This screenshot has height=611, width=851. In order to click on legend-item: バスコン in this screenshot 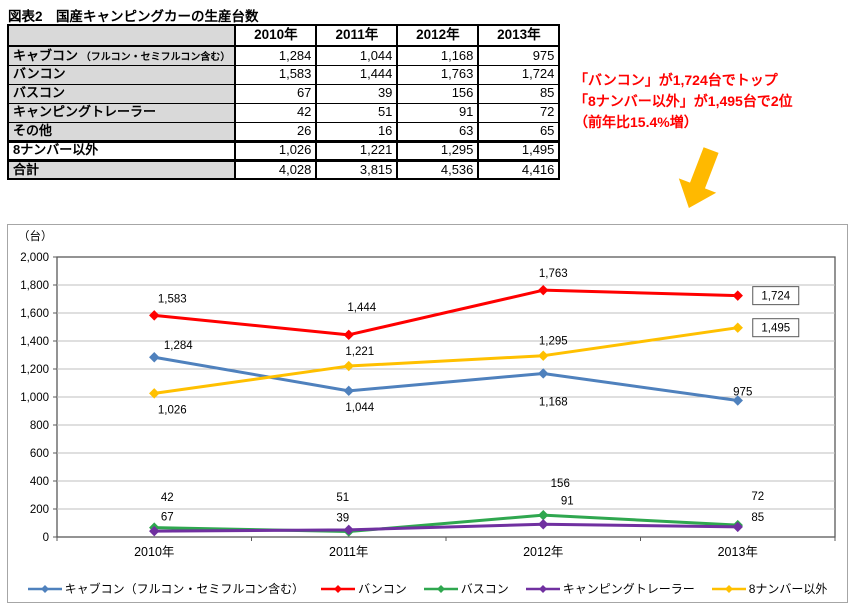, I will do `click(466, 588)`.